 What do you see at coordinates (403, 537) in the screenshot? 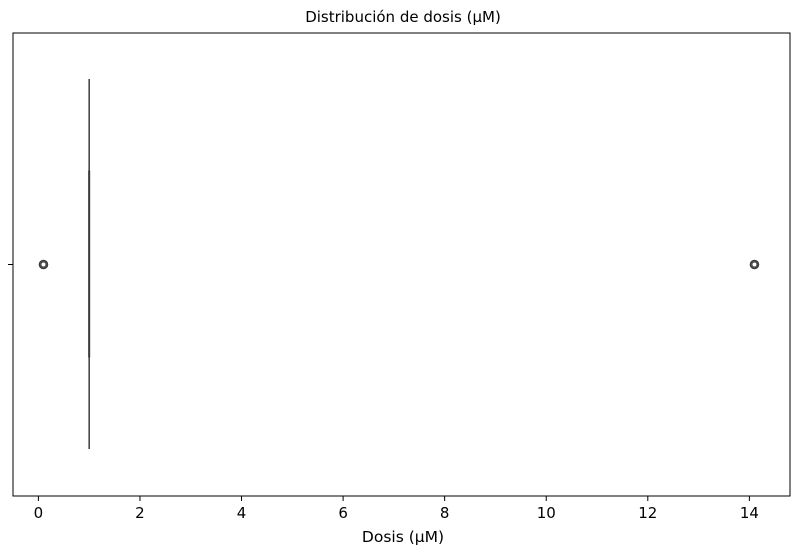
I see `x-axis-label: Dosis (μM)` at bounding box center [403, 537].